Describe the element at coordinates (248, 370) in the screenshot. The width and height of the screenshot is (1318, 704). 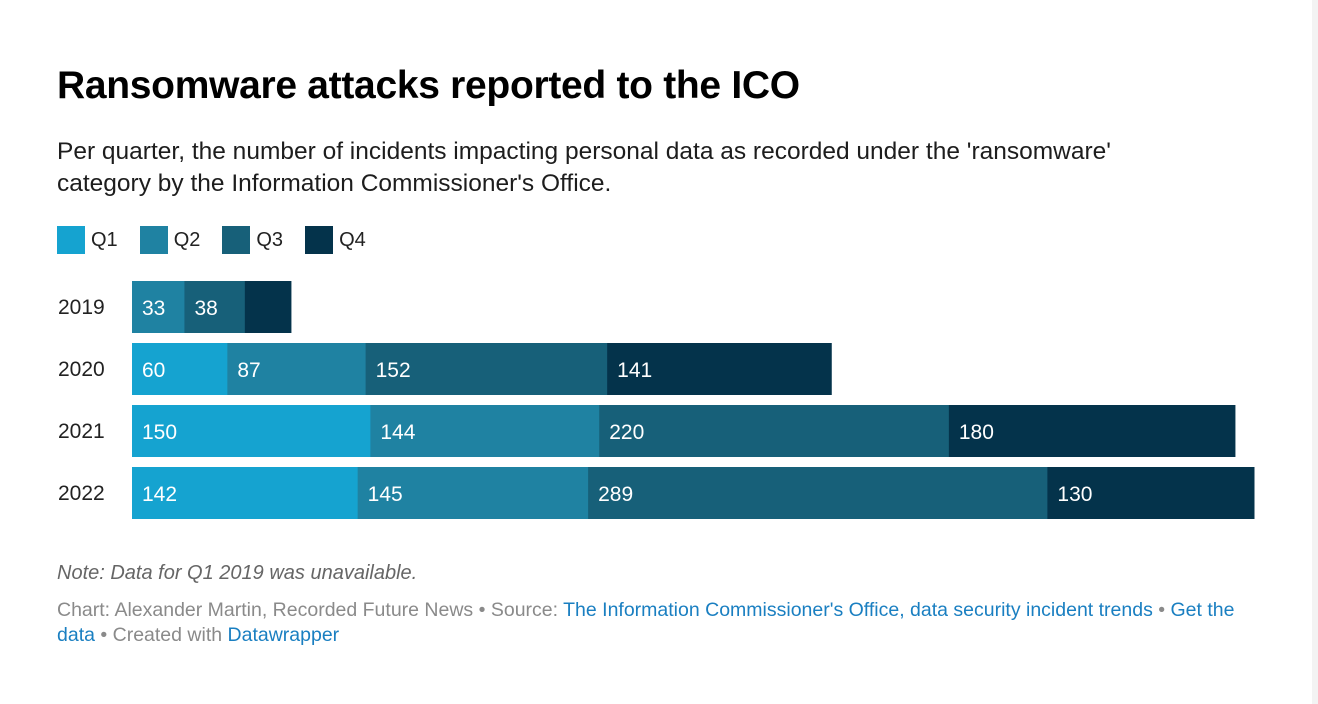
I see `data-label: 87` at that location.